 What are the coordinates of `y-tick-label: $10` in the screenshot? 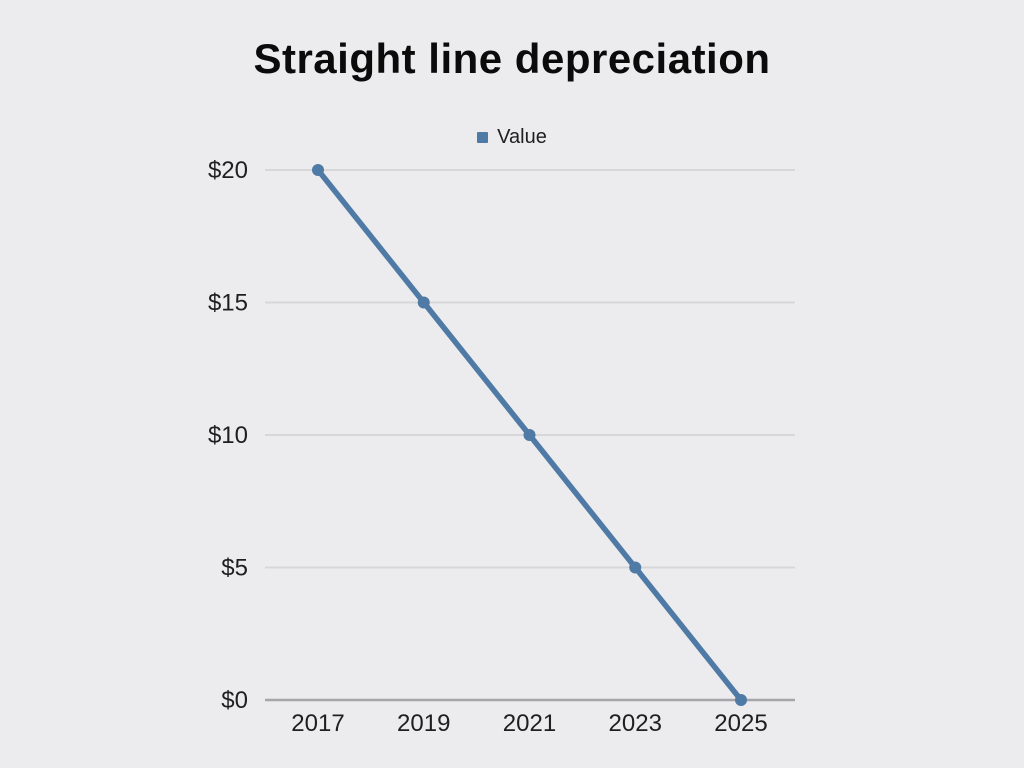 It's located at (228, 435).